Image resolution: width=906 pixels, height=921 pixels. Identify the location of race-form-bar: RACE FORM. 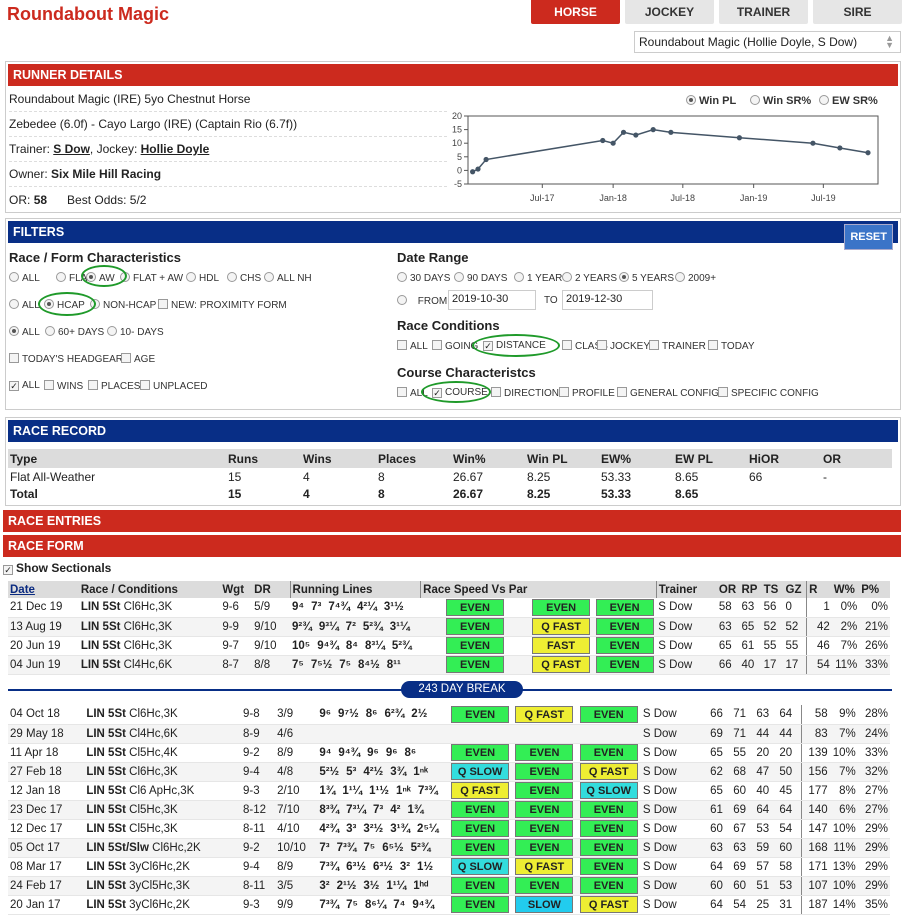
(452, 546).